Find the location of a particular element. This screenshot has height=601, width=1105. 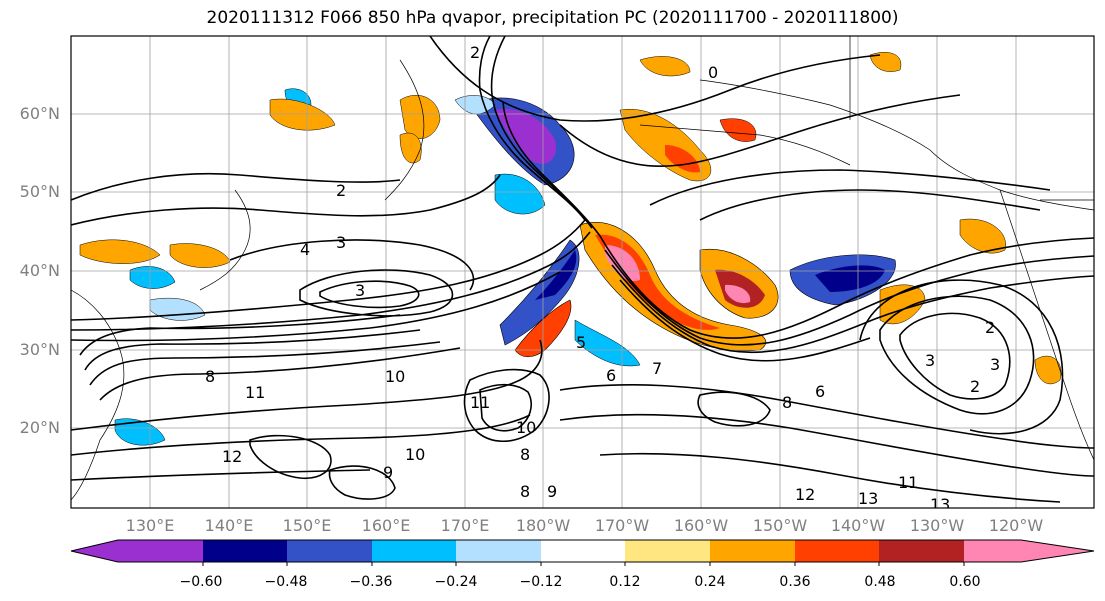

colorbar-outline is located at coordinates (582, 551).